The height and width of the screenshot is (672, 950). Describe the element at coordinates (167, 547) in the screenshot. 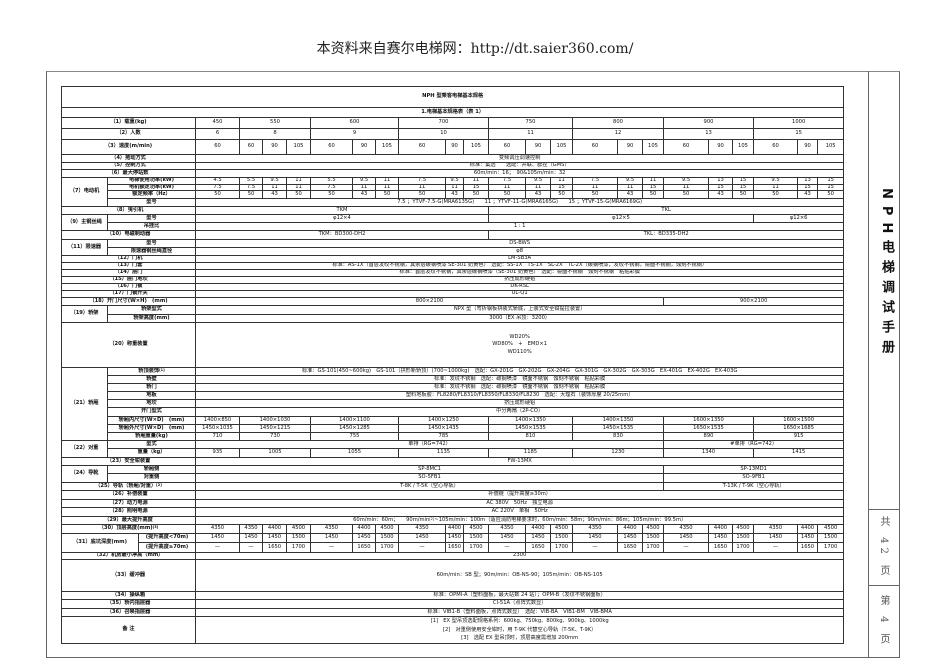

I see `row-label: (提升高度≥70m)` at that location.